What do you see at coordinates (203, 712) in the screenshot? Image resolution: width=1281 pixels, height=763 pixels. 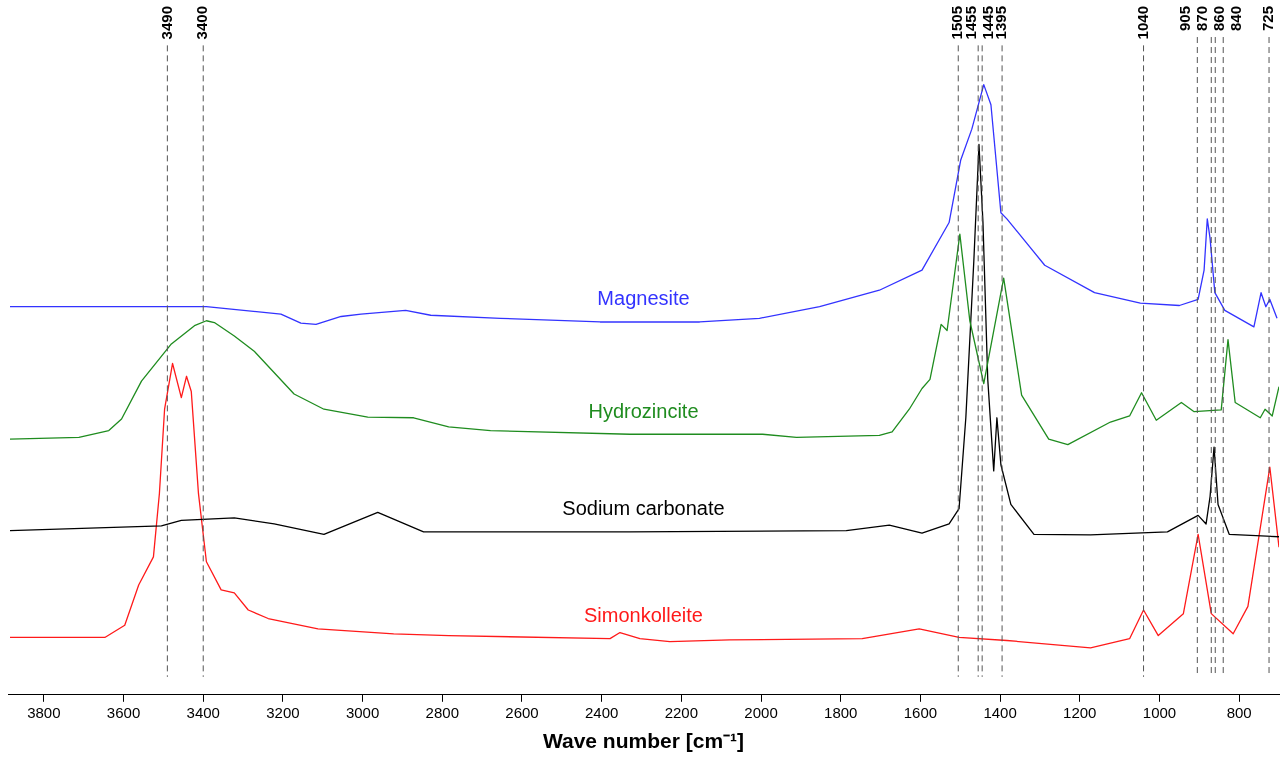 I see `x-tick-label: 3400` at bounding box center [203, 712].